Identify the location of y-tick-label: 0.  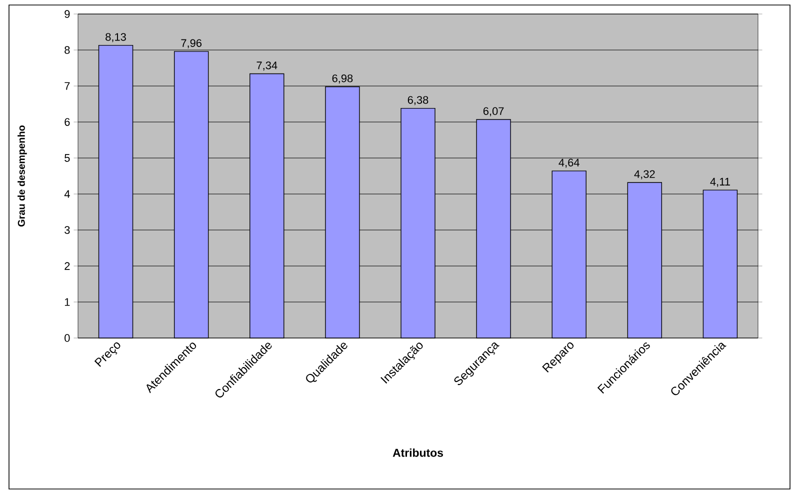
(67, 338).